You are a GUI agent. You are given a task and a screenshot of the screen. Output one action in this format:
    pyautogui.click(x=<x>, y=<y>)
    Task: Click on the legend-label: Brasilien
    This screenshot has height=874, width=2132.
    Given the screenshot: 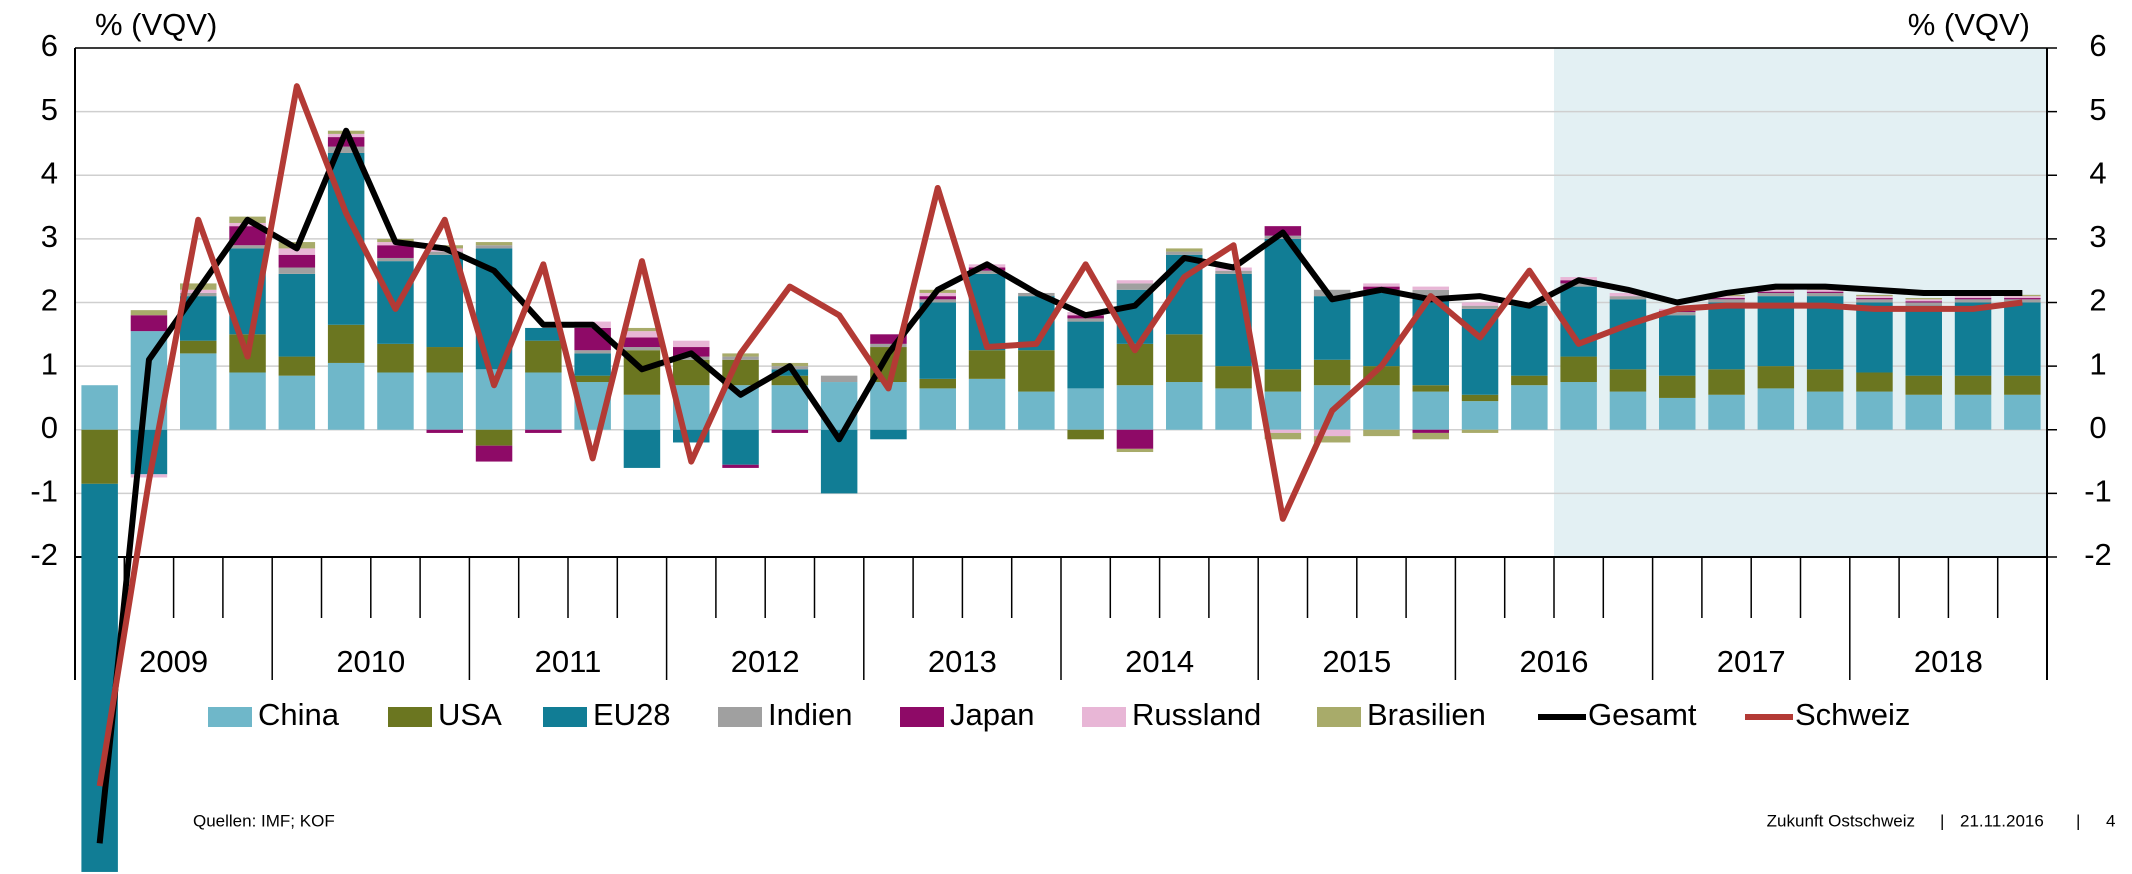 What is the action you would take?
    pyautogui.click(x=1426, y=714)
    